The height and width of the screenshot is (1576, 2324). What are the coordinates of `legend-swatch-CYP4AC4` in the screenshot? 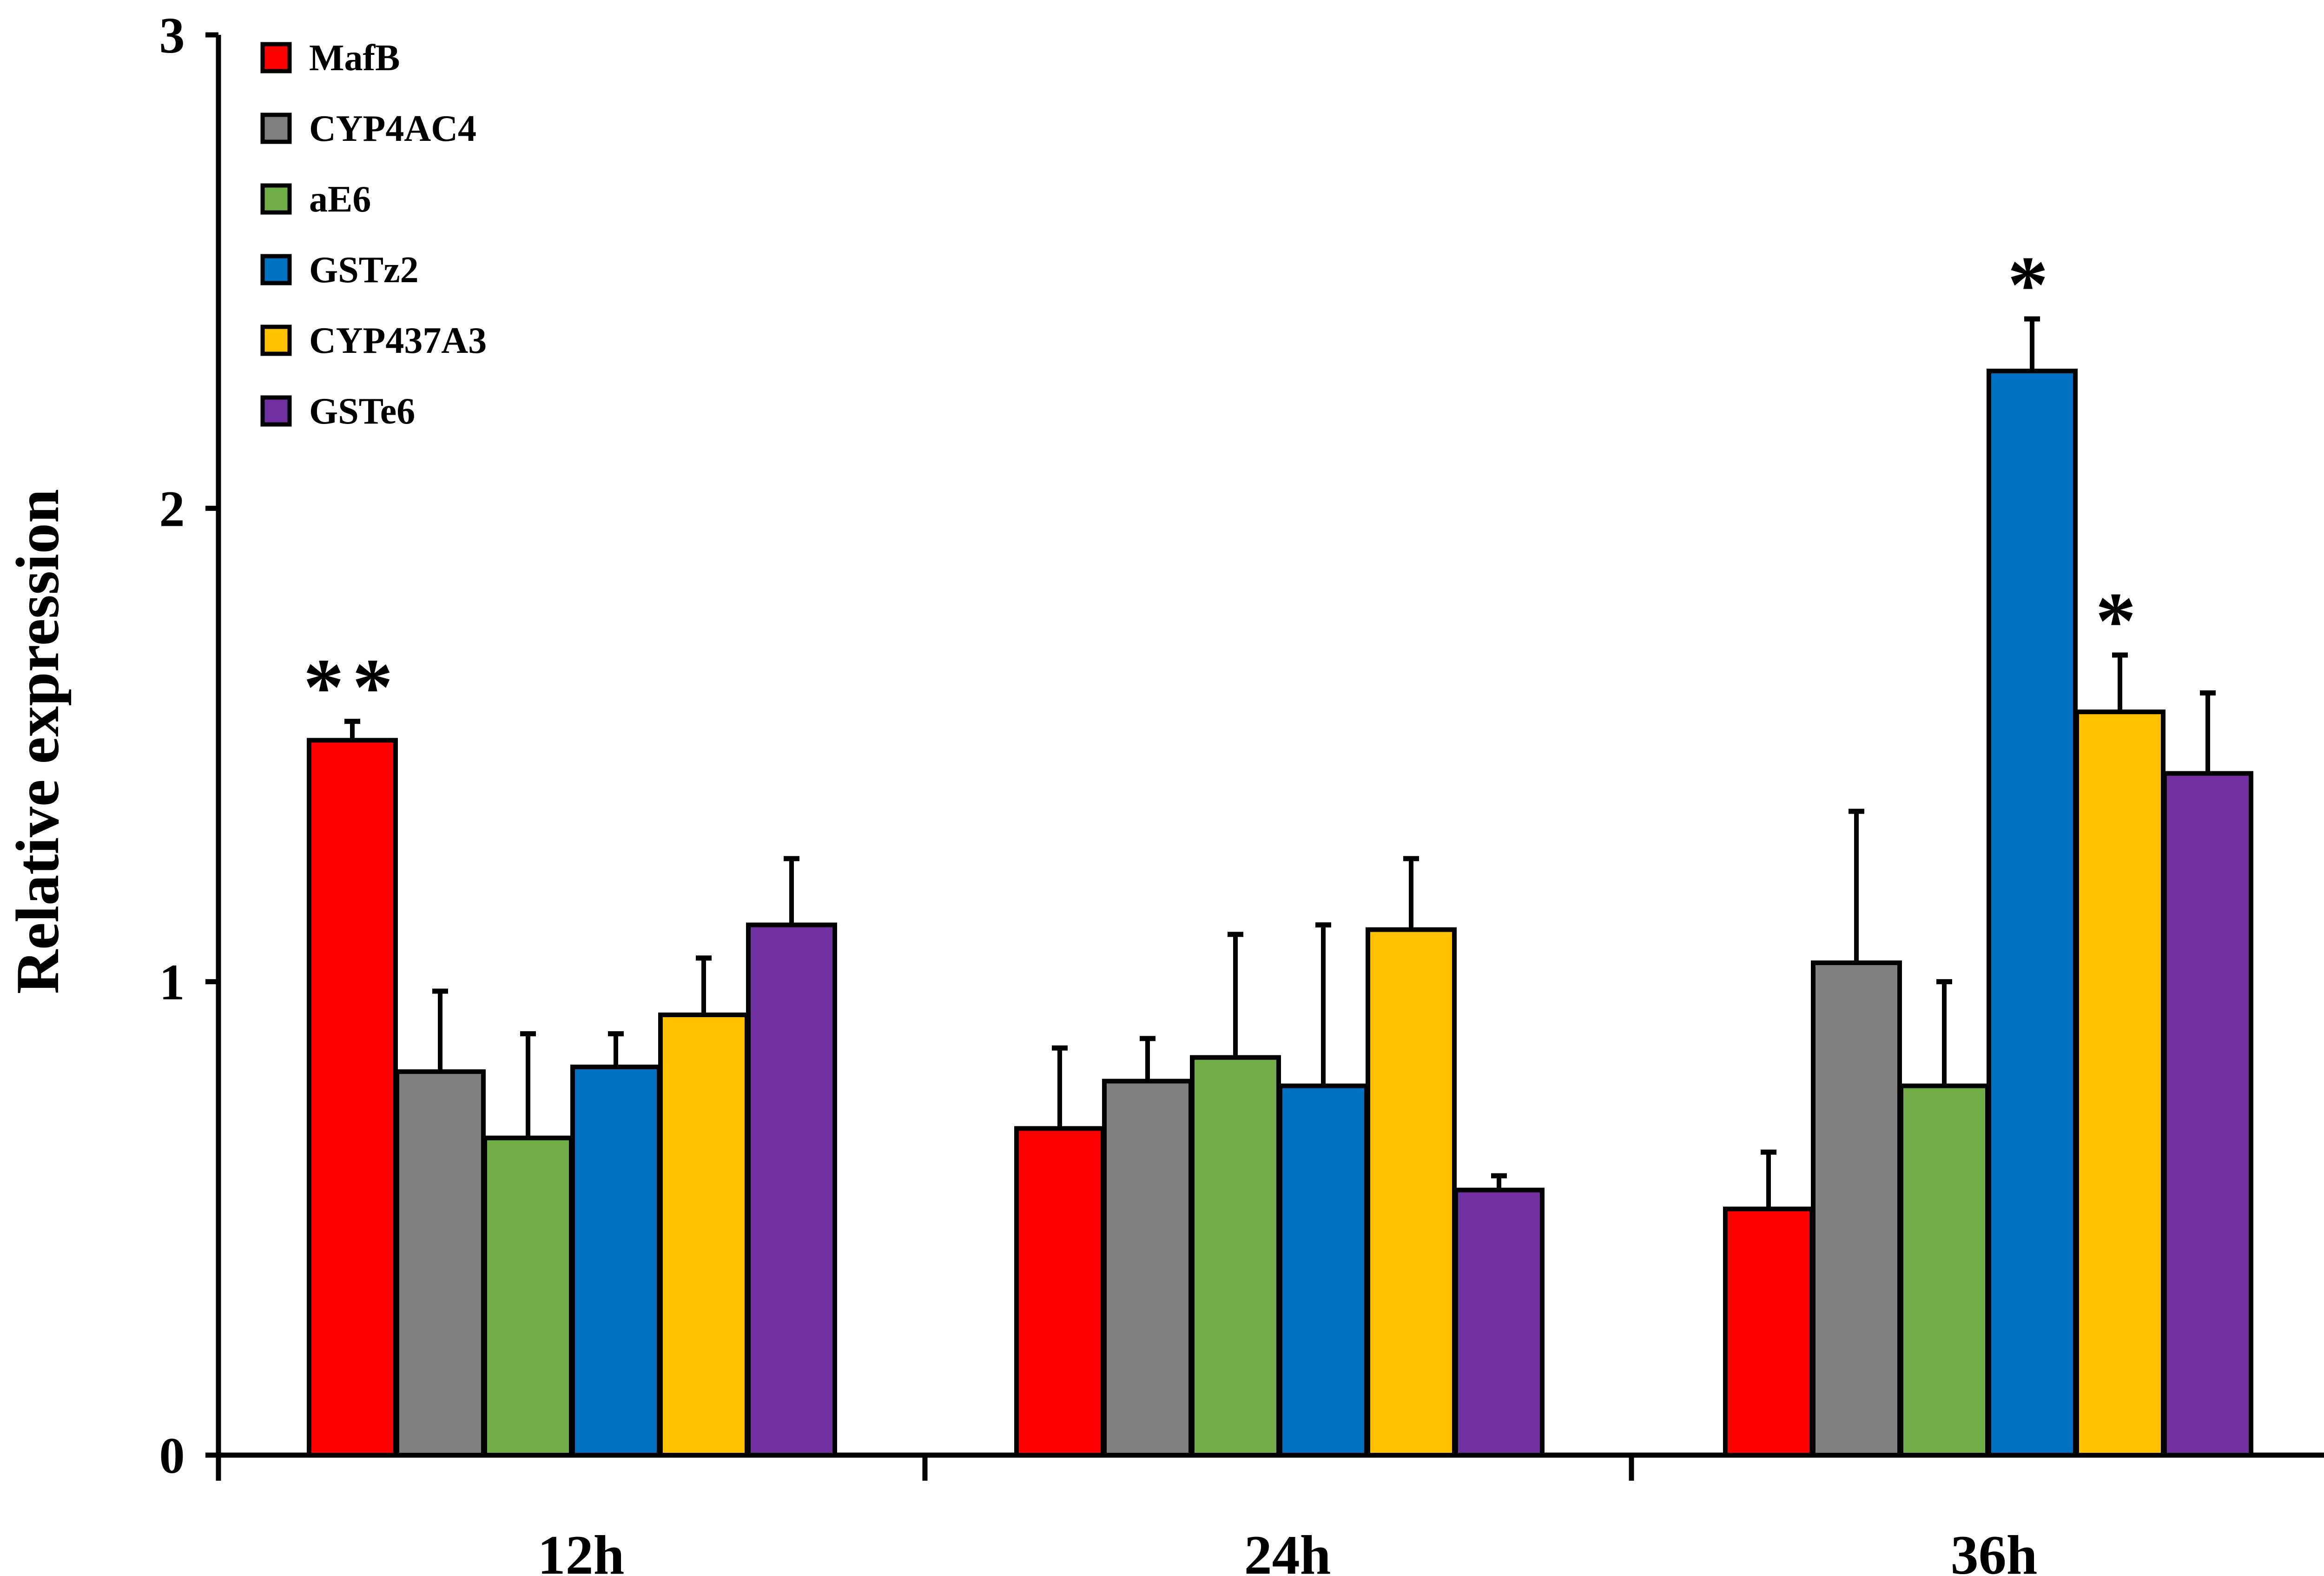 It's located at (276, 129).